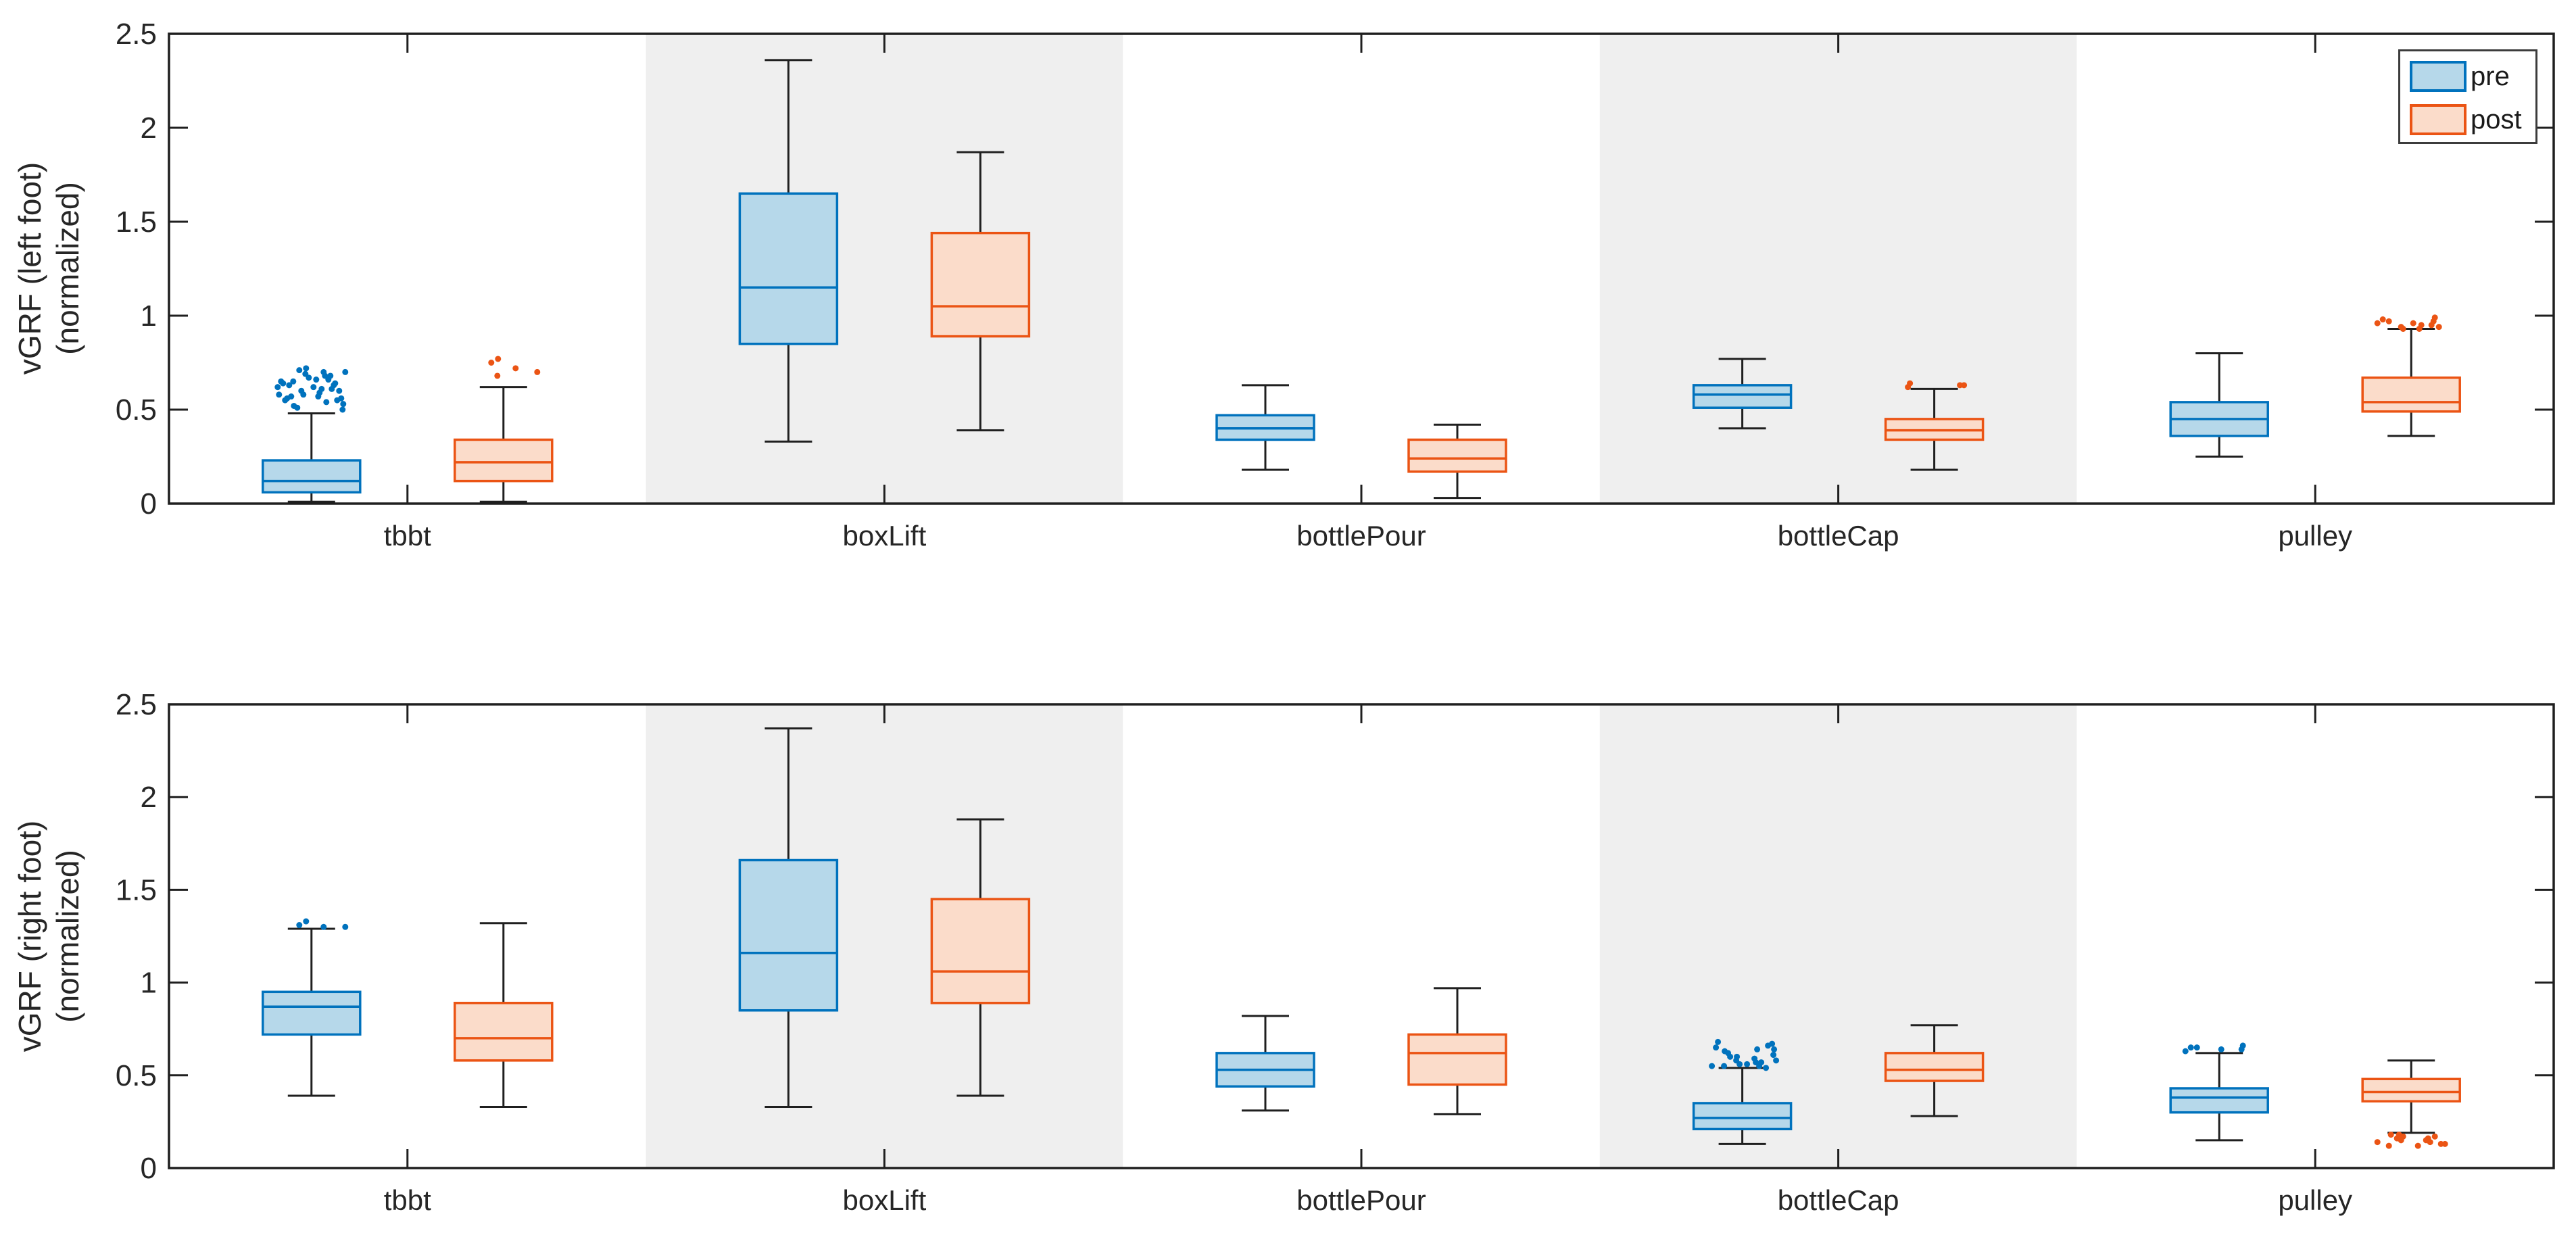  What do you see at coordinates (30, 269) in the screenshot?
I see `y-axis-label-line1: vGRF (left foot)` at bounding box center [30, 269].